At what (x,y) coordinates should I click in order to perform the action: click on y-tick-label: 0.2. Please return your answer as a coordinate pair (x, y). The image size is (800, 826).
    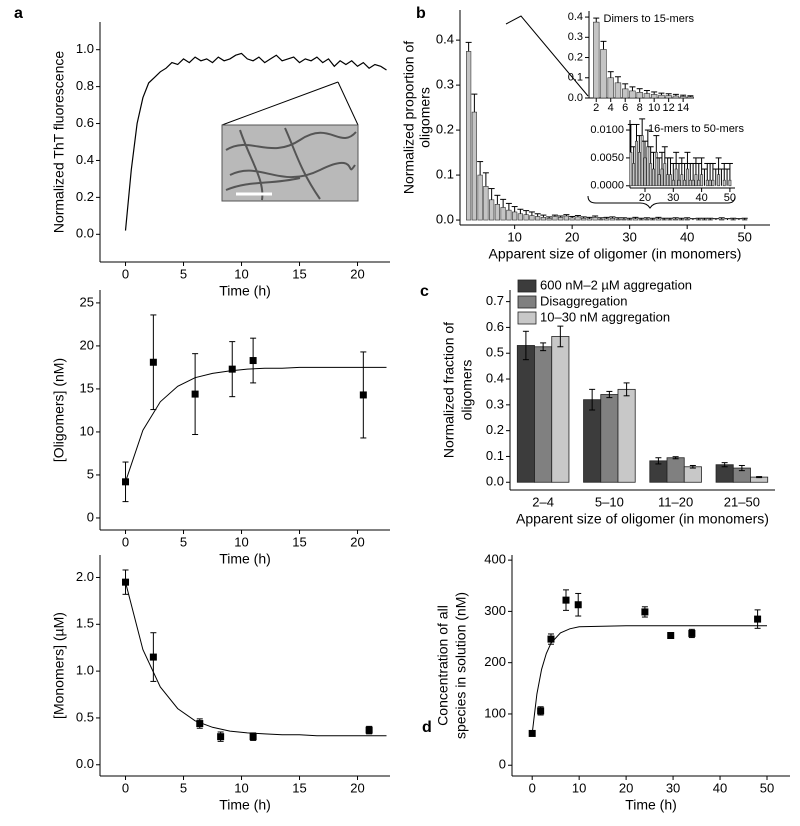
    Looking at the image, I should click on (85, 196).